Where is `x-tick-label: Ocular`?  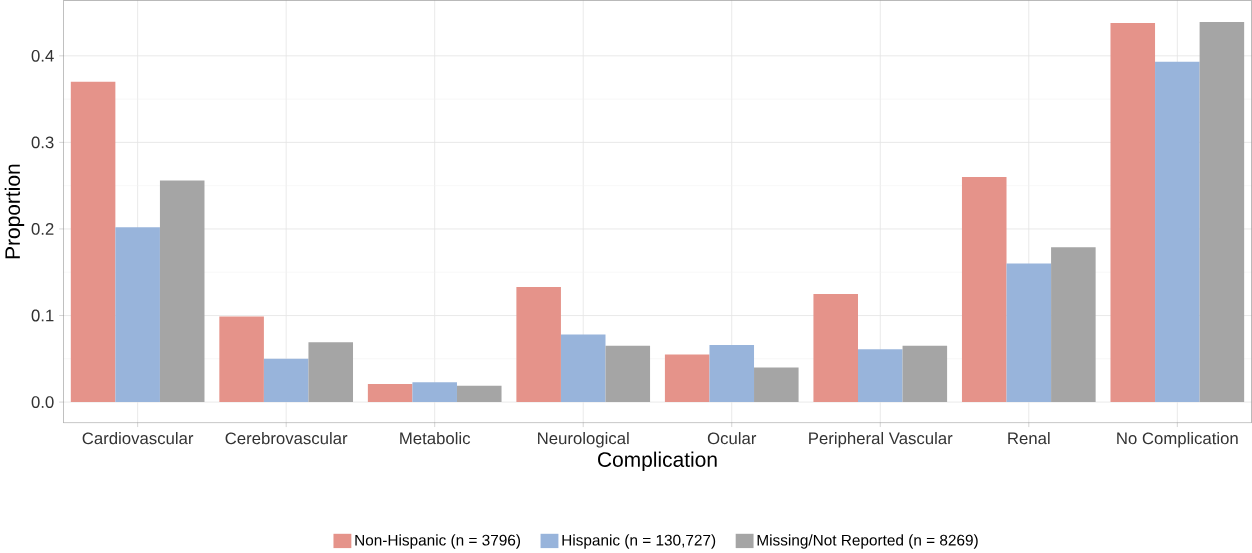 x-tick-label: Ocular is located at coordinates (732, 438).